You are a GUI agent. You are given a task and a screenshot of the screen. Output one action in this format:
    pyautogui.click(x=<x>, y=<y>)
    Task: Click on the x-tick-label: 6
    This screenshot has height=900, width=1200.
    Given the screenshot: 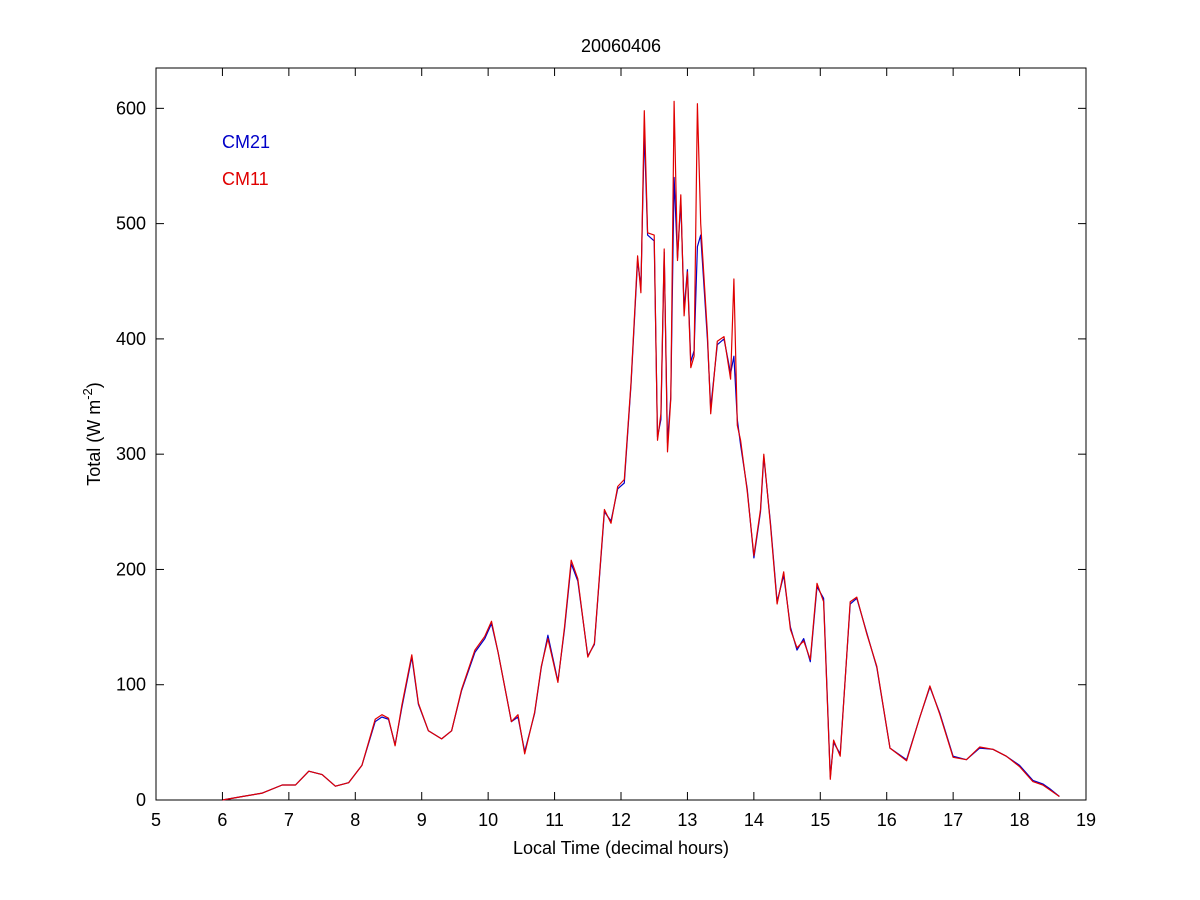 What is the action you would take?
    pyautogui.click(x=222, y=820)
    